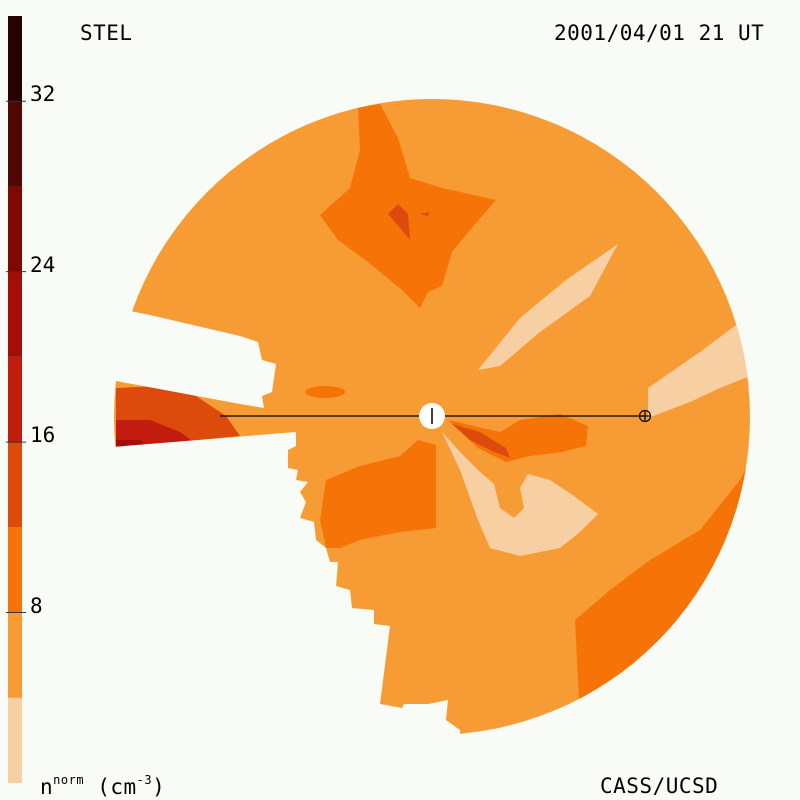 This screenshot has height=800, width=800. What do you see at coordinates (43, 435) in the screenshot?
I see `colorbar-tick-label: 16` at bounding box center [43, 435].